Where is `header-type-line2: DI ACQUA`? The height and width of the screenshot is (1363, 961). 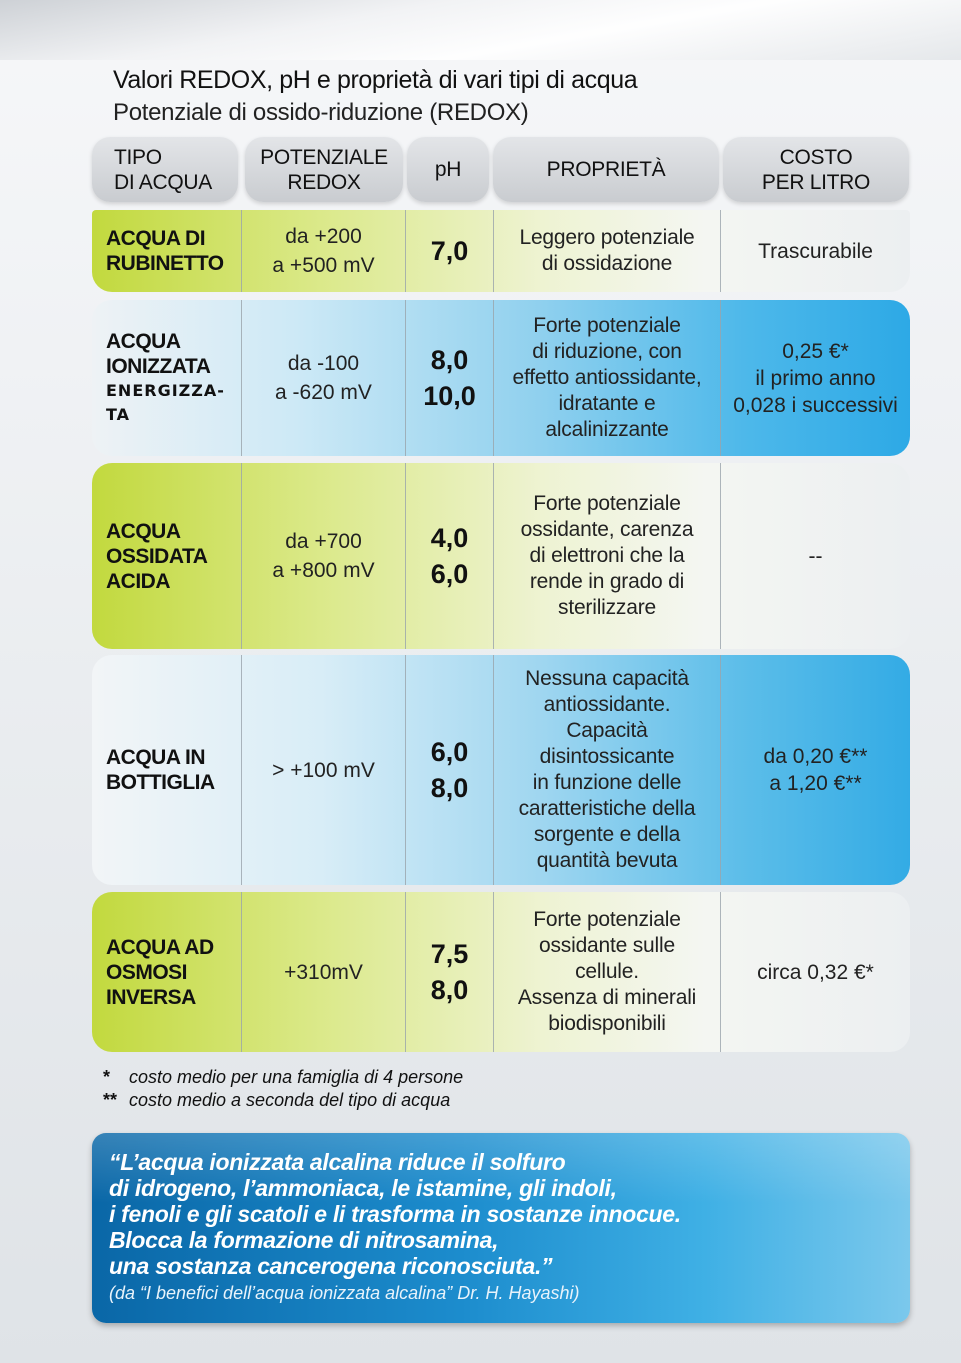 header-type-line2: DI ACQUA is located at coordinates (163, 182).